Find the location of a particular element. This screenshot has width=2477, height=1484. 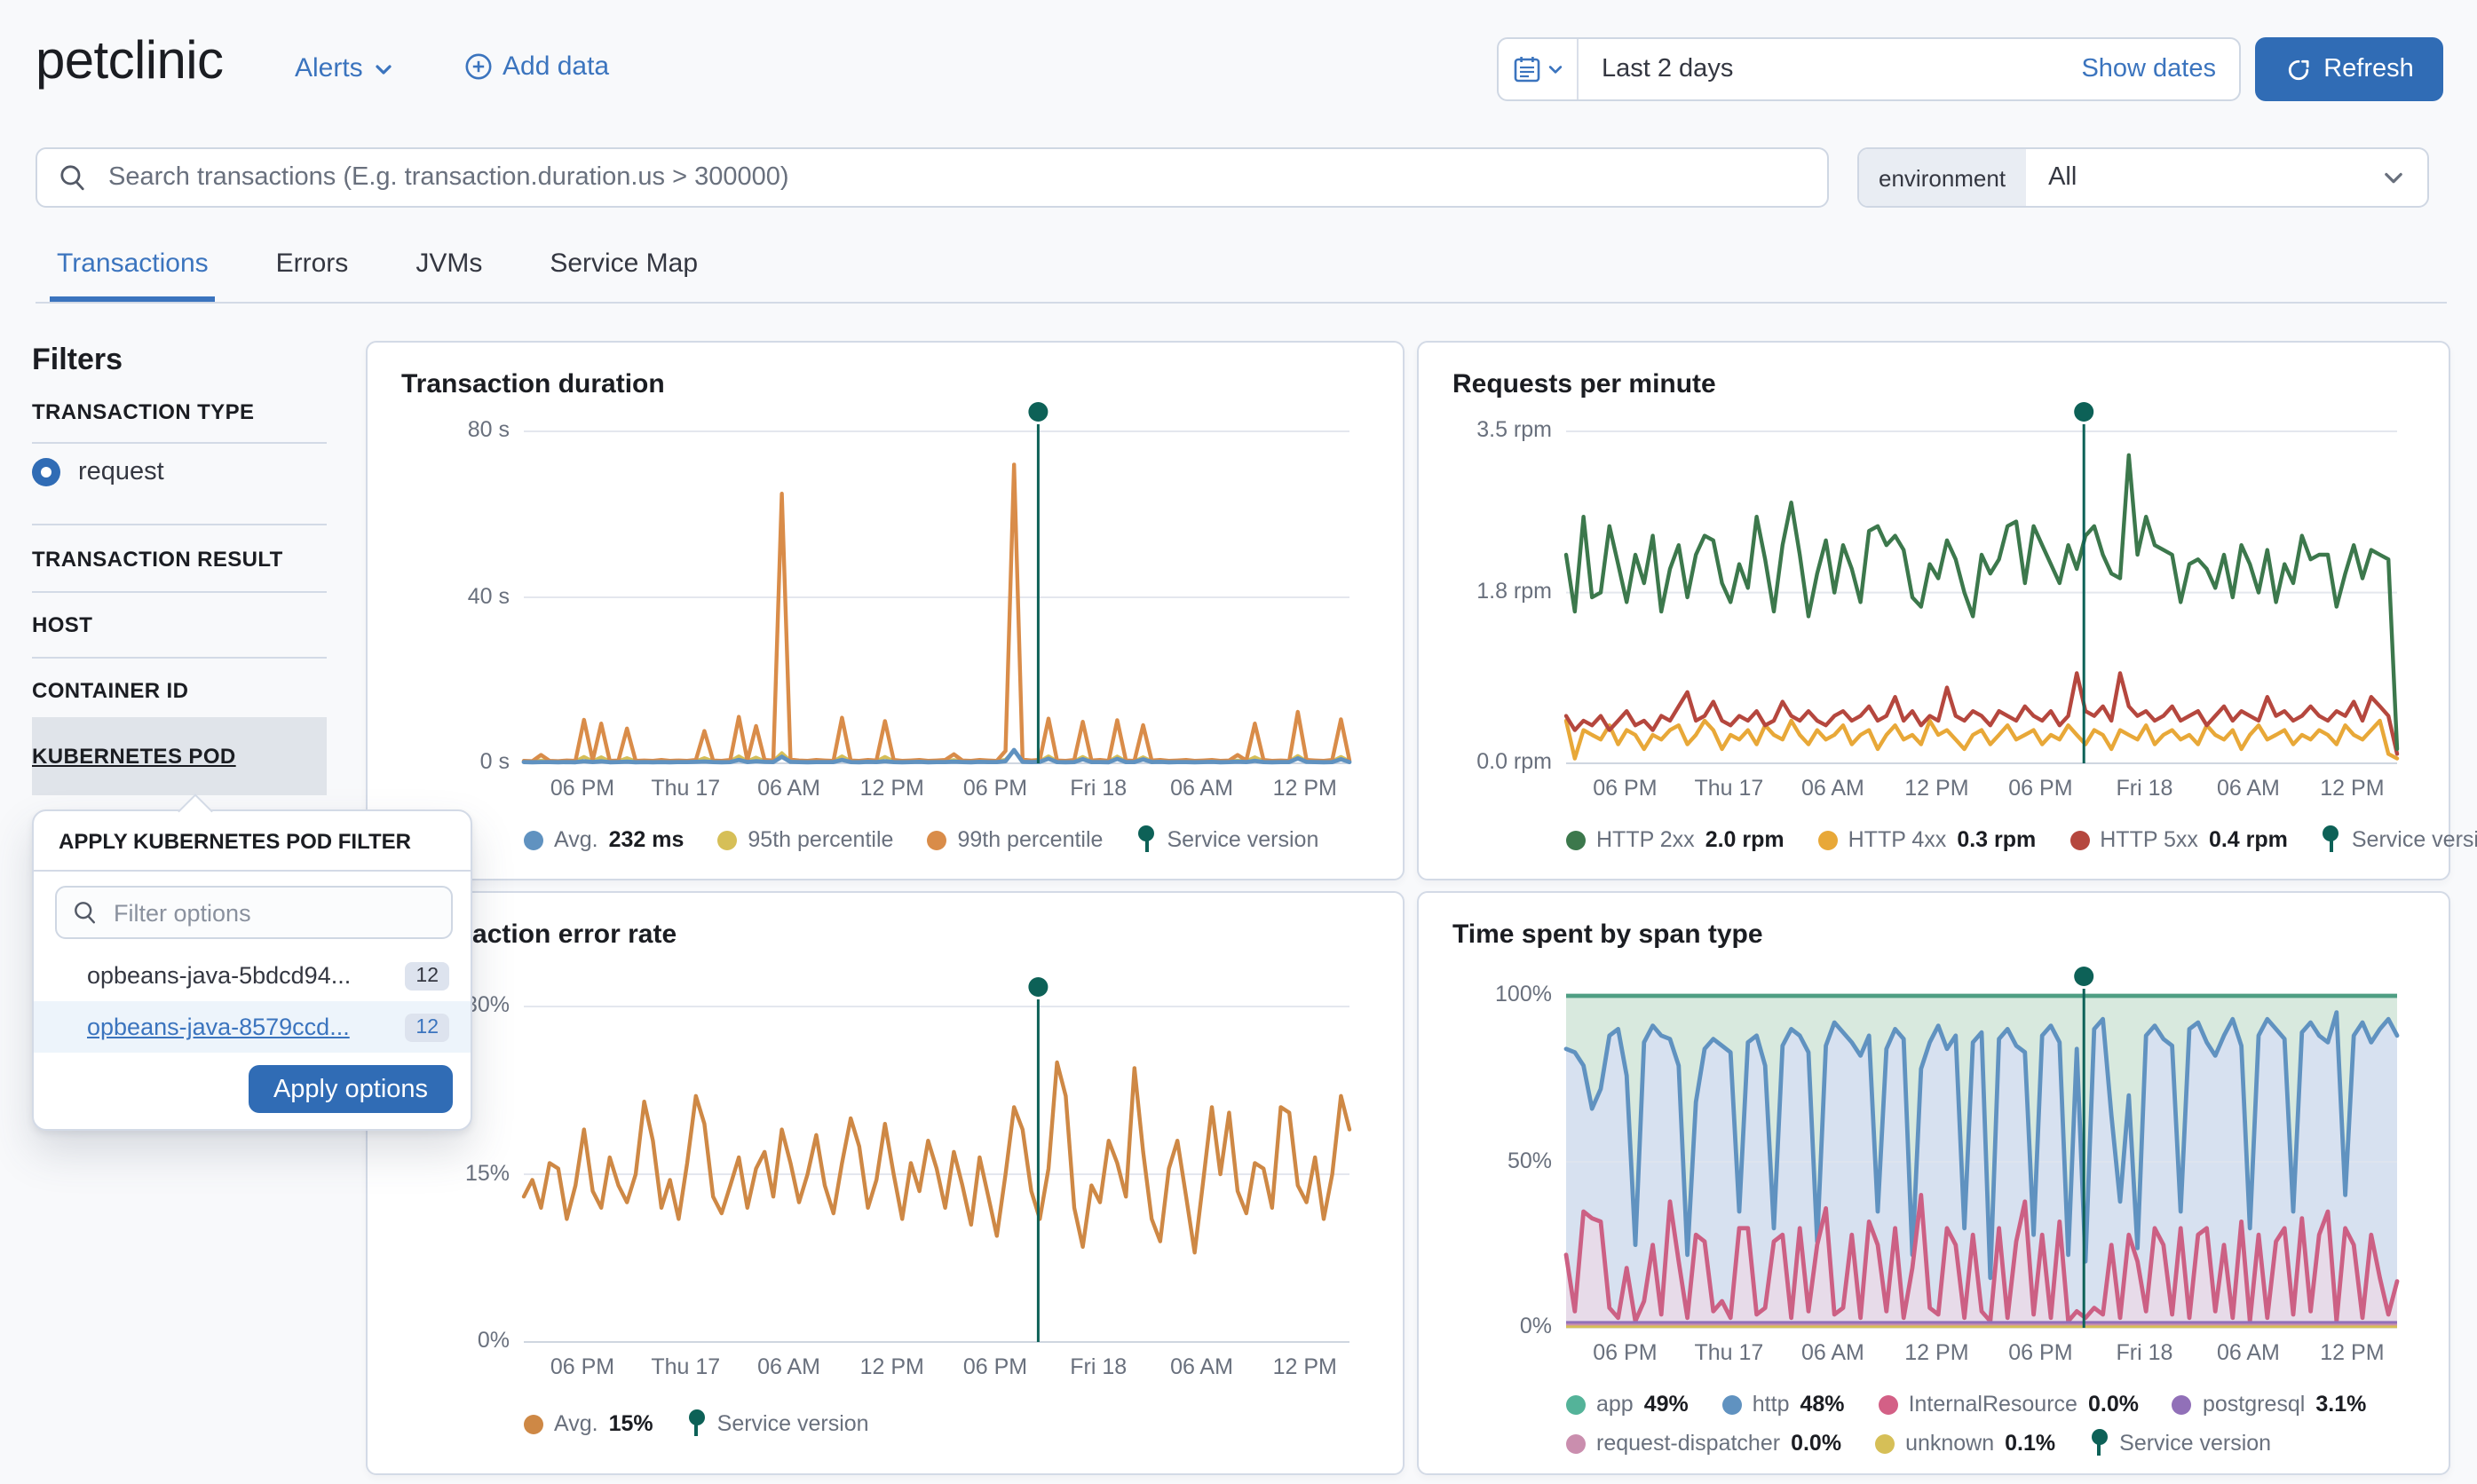

legend-item-99th-percentile: 99th percentile is located at coordinates (1015, 840).